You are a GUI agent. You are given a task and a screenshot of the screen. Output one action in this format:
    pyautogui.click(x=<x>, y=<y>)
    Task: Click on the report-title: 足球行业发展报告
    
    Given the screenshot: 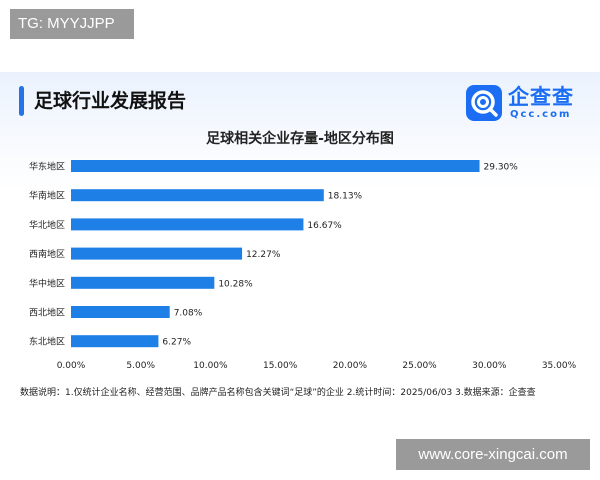 What is the action you would take?
    pyautogui.click(x=110, y=101)
    